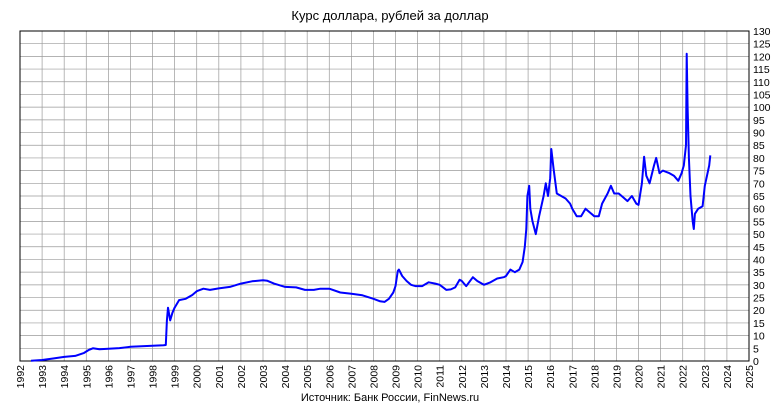 The height and width of the screenshot is (412, 780). Describe the element at coordinates (87, 377) in the screenshot. I see `x-tick-label: 1995` at that location.